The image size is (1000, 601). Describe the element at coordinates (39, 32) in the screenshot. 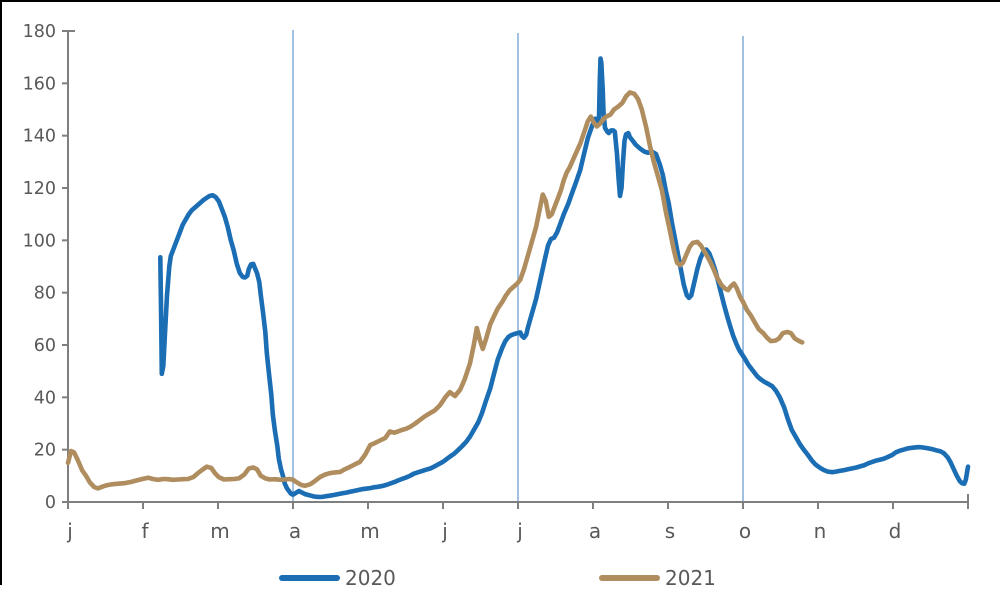

I see `y-axis-label-180: 180` at that location.